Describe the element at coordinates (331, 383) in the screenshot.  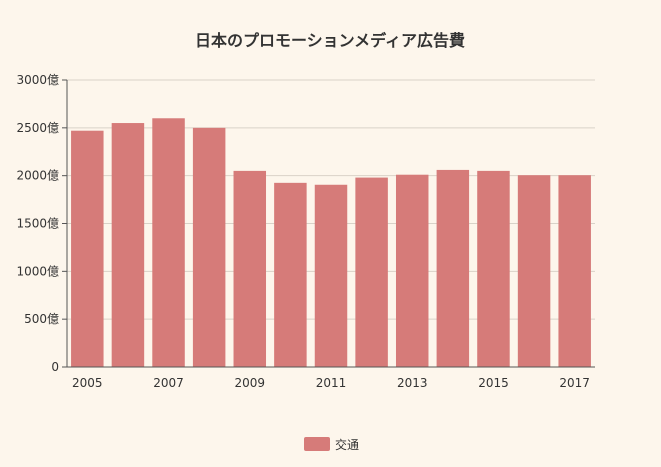
I see `x-tick-label: 2011` at that location.